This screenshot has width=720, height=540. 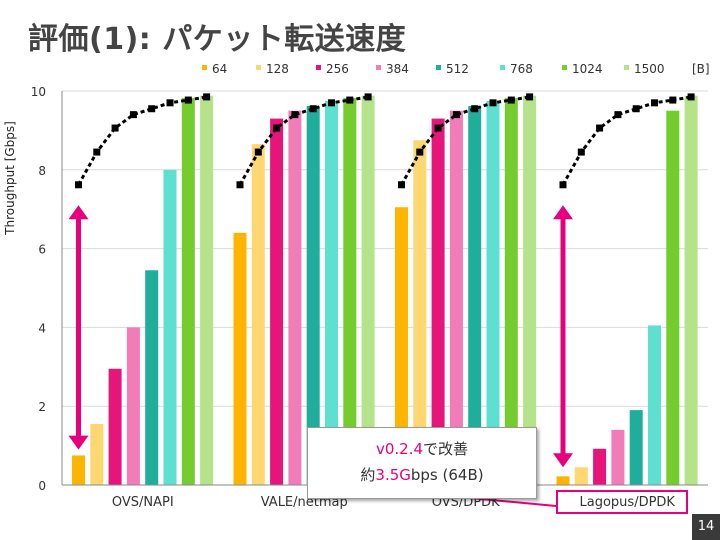 I want to click on y-tick-label: 2, so click(x=42, y=407).